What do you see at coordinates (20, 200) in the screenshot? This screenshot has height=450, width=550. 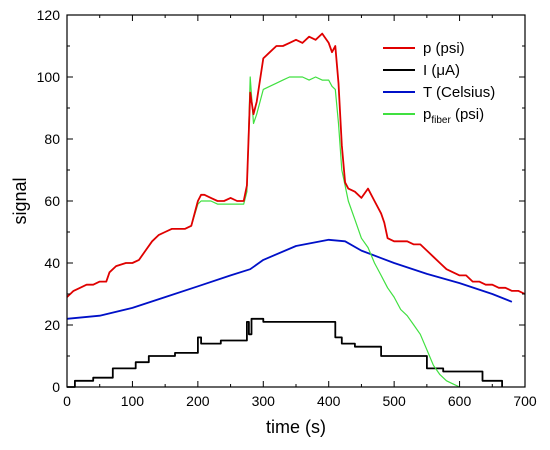 I see `y-axis-title: signal` at bounding box center [20, 200].